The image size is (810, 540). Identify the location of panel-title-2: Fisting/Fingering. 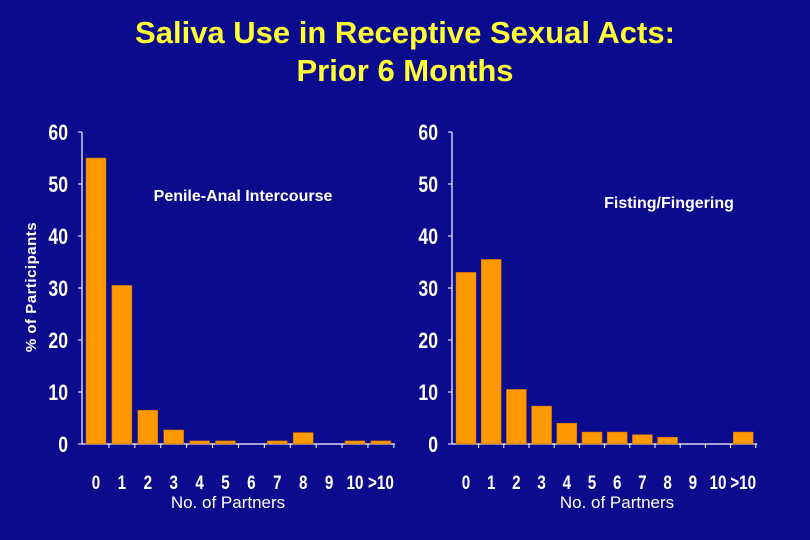
(669, 203).